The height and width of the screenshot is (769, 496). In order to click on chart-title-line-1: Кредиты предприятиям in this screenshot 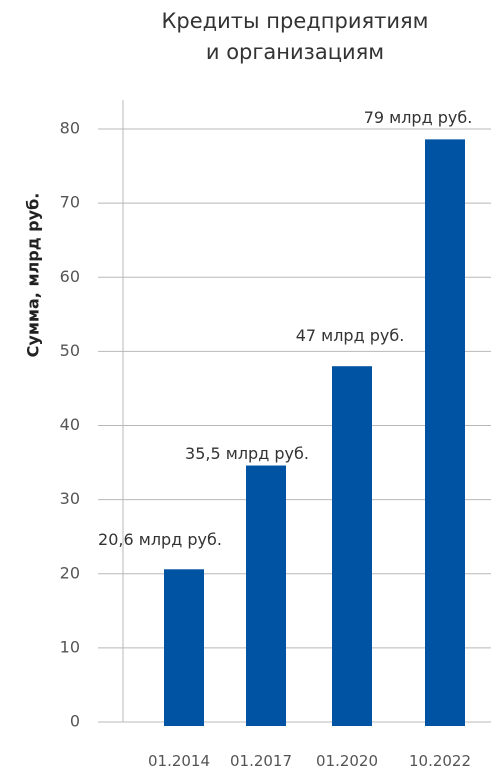, I will do `click(295, 21)`.